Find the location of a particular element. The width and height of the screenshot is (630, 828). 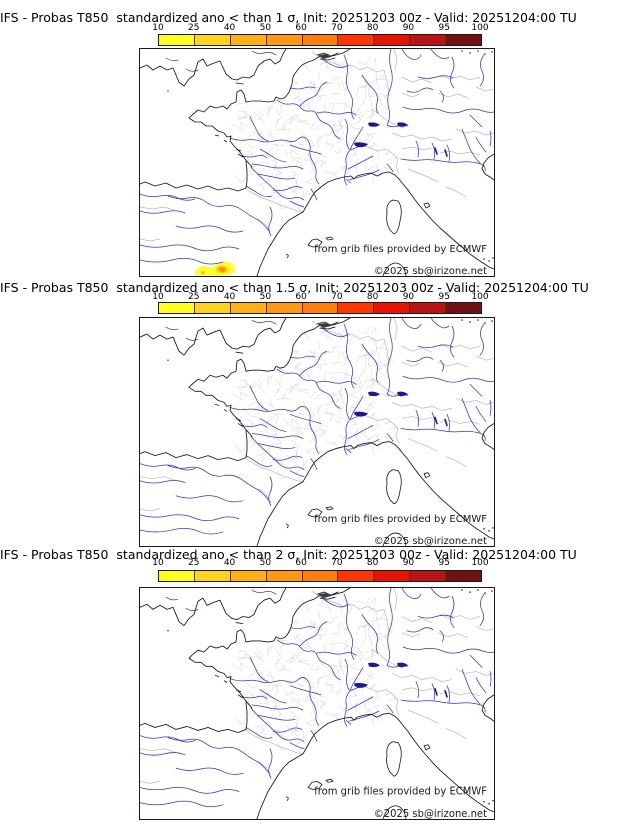

anomaly-area is located at coordinates (214, 268).